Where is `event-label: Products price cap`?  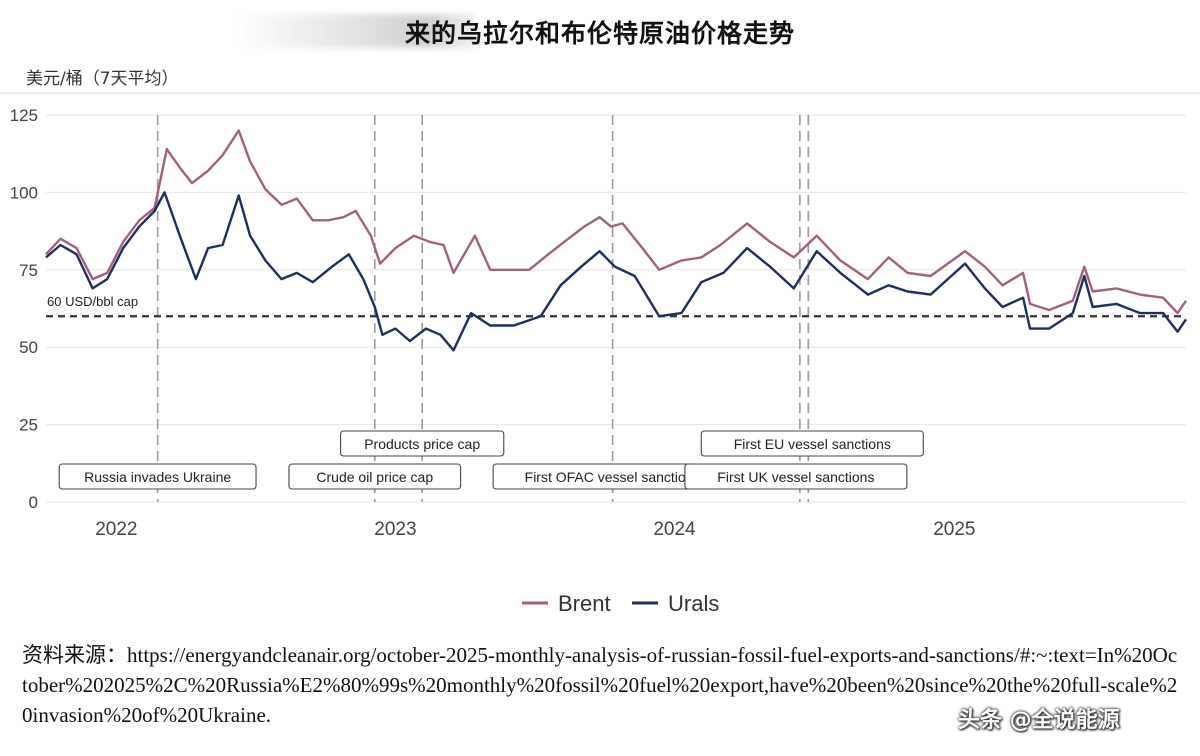 event-label: Products price cap is located at coordinates (422, 444).